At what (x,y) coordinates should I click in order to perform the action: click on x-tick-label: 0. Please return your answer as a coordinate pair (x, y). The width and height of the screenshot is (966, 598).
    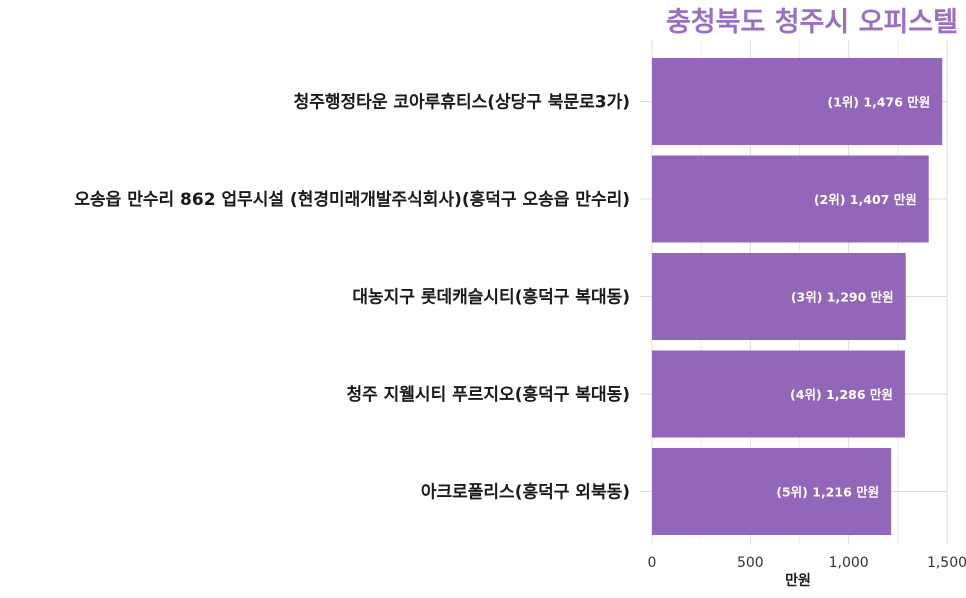
    Looking at the image, I should click on (652, 563).